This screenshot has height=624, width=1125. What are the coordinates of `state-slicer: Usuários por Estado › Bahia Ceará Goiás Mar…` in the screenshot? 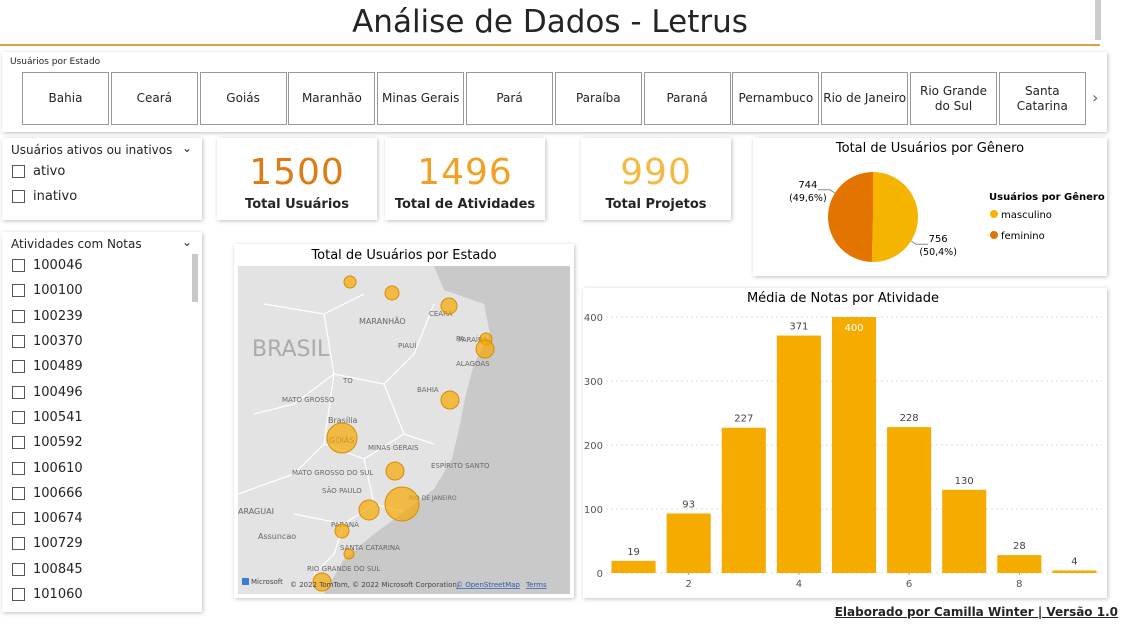 It's located at (554, 92).